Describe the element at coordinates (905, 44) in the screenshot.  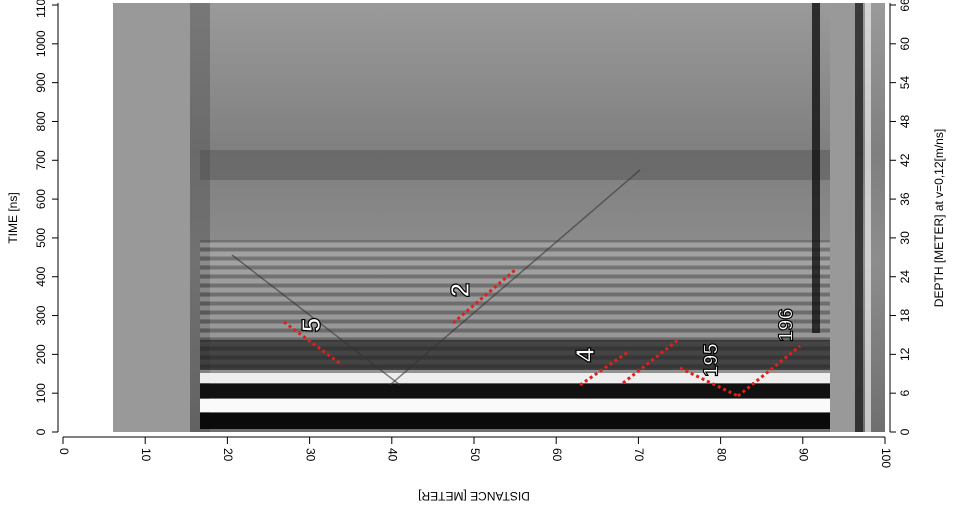
I see `y2-tick-label: 60` at that location.